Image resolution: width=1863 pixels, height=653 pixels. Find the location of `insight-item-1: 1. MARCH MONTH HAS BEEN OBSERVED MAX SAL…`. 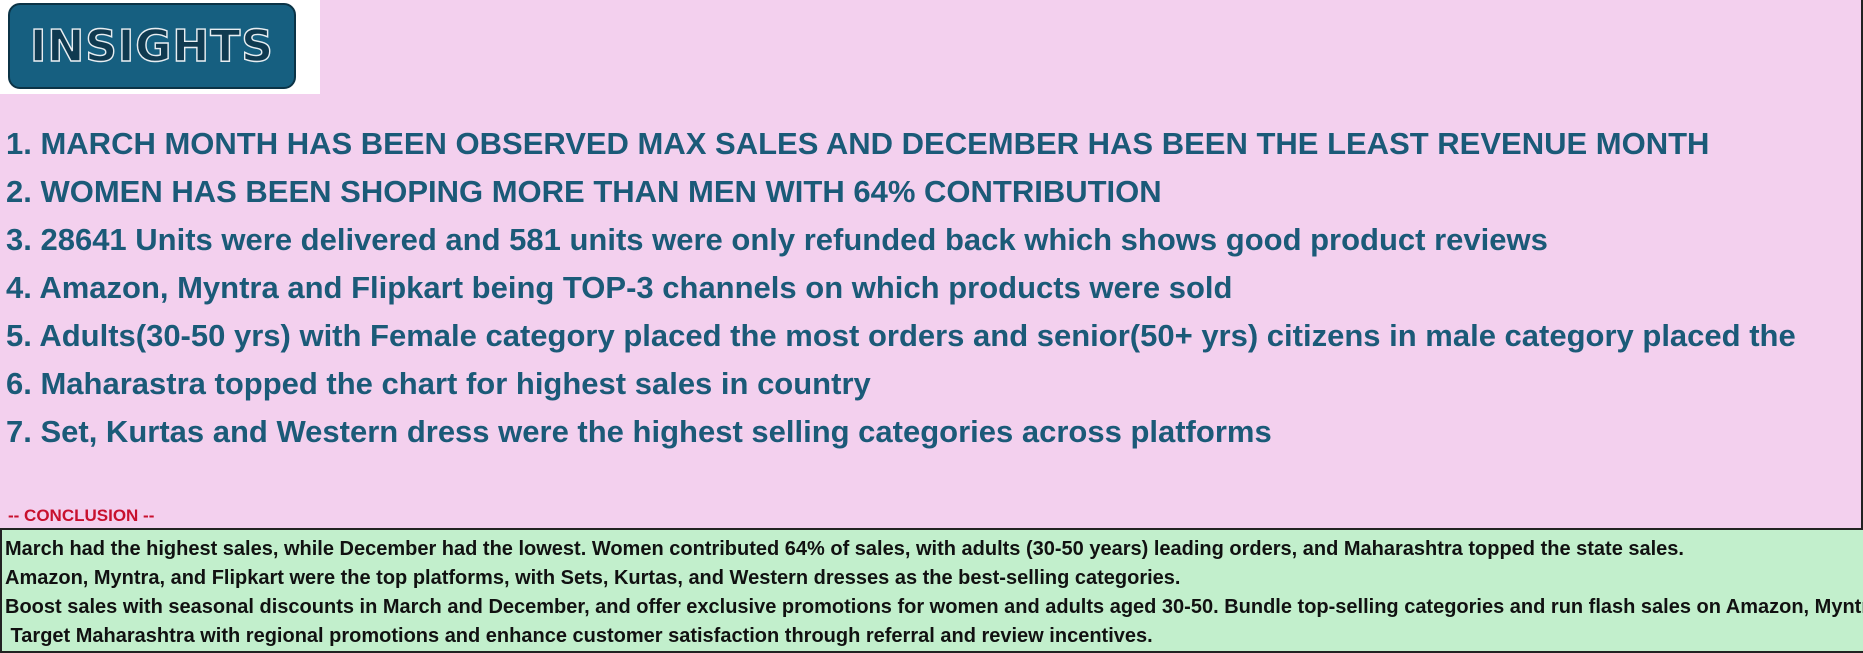

insight-item-1: 1. MARCH MONTH HAS BEEN OBSERVED MAX SAL… is located at coordinates (858, 143).